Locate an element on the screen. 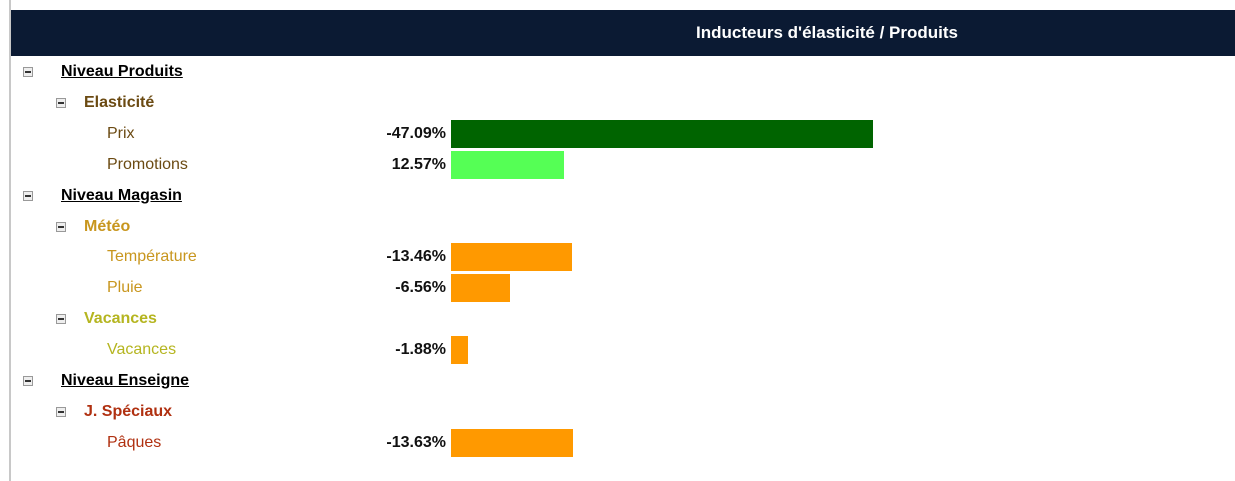  item-label: Vacances is located at coordinates (142, 350).